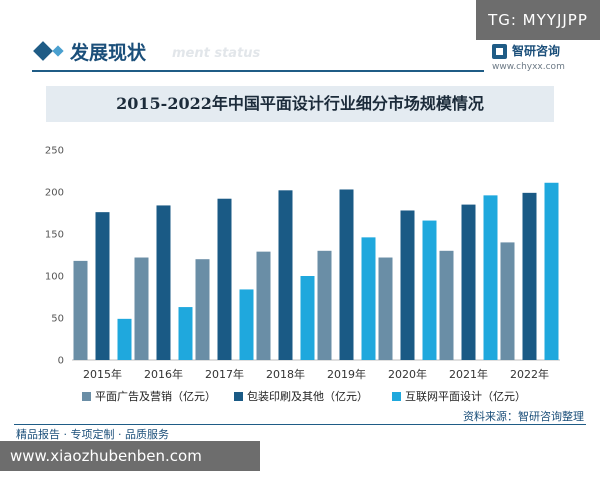 The height and width of the screenshot is (480, 600). What do you see at coordinates (61, 361) in the screenshot?
I see `y-tick-label: 0` at bounding box center [61, 361].